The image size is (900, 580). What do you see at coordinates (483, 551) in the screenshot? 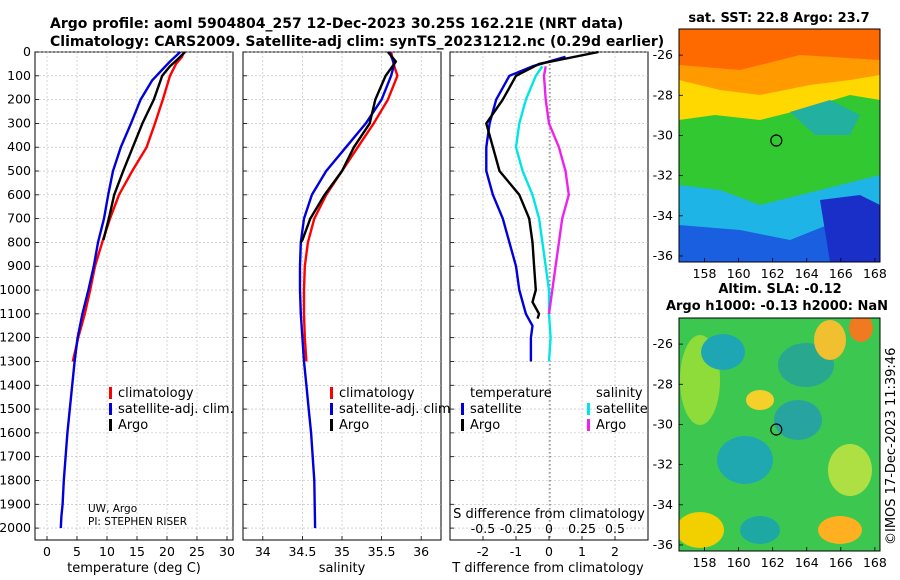
I see `tick-label-x: -2` at bounding box center [483, 551].